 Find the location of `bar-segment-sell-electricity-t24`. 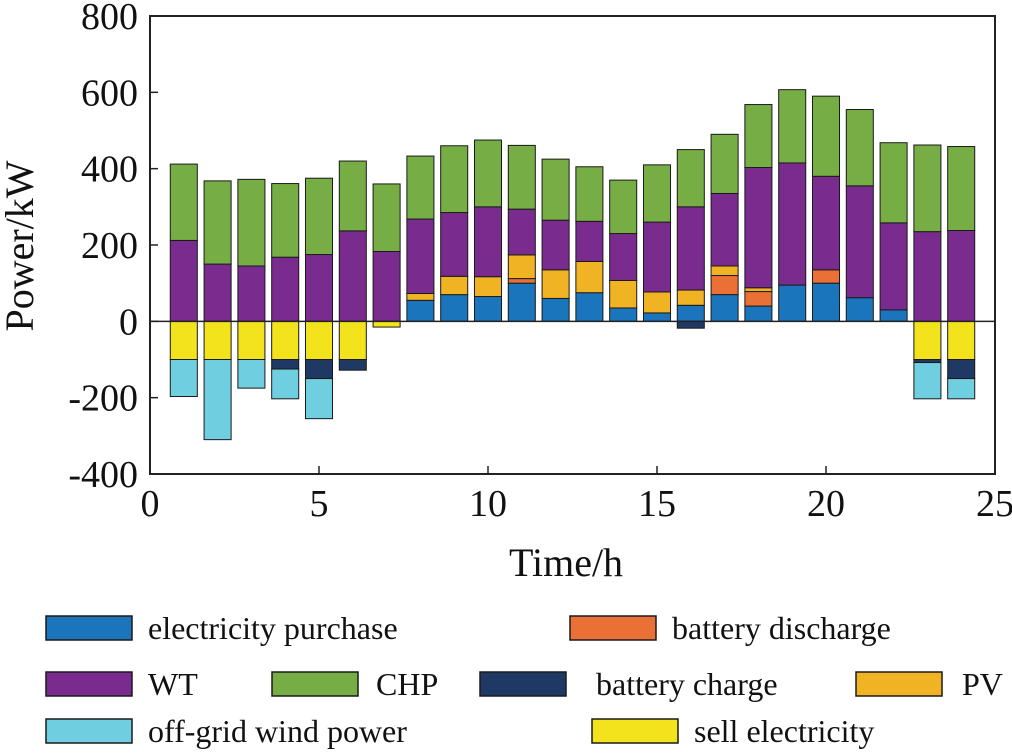

bar-segment-sell-electricity-t24 is located at coordinates (961, 340).